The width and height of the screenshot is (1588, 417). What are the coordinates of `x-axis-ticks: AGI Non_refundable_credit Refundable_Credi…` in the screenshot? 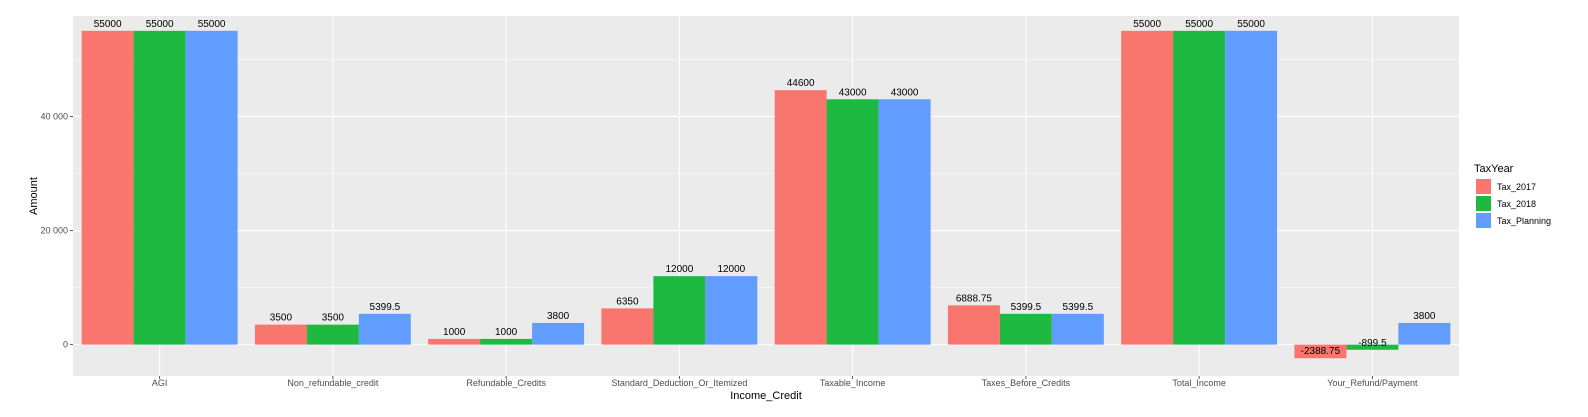 It's located at (785, 382).